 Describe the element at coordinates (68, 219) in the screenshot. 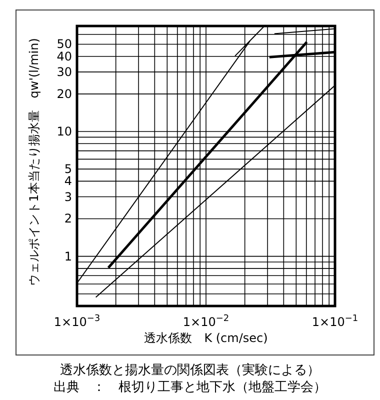

I see `y-tick-label: 2` at that location.